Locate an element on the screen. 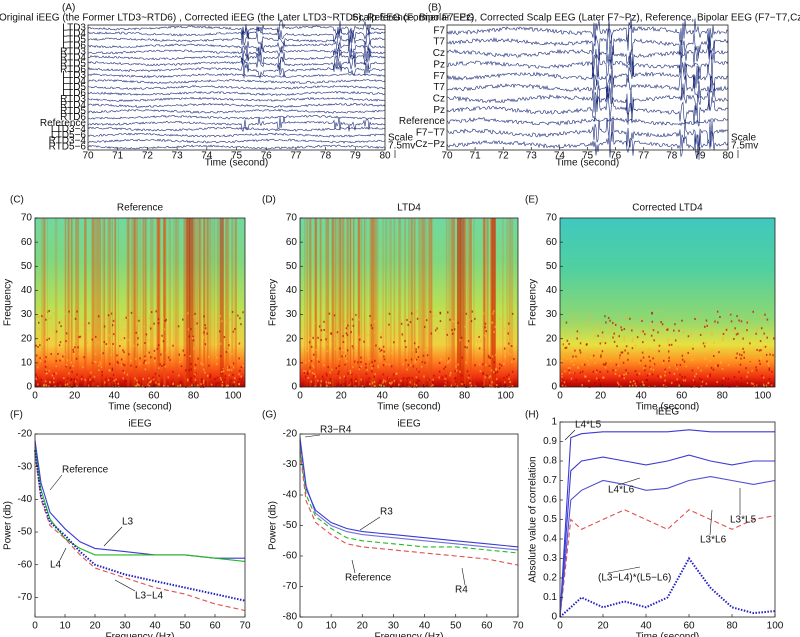 The width and height of the screenshot is (800, 637). x-tick-label: 100 is located at coordinates (762, 396).